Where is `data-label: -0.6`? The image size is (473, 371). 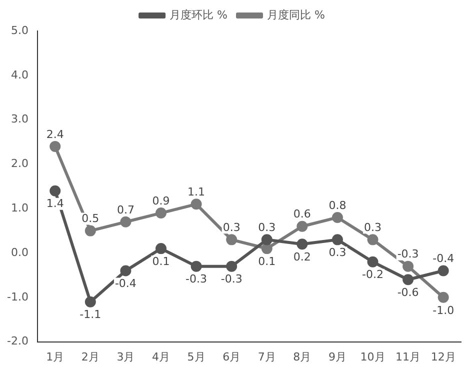 data-label: -0.6 is located at coordinates (408, 292).